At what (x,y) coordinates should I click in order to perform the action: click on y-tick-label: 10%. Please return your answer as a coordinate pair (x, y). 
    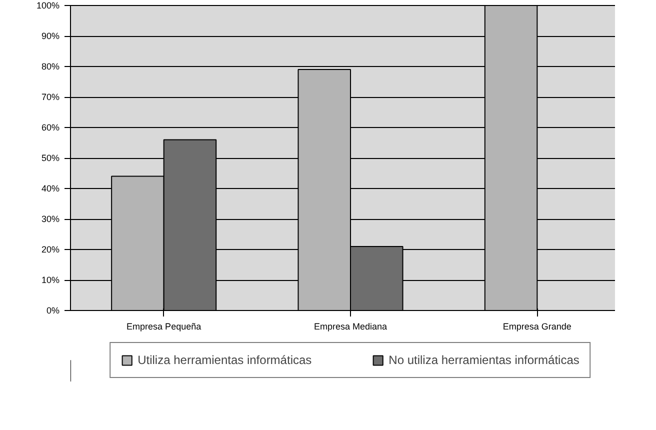
    Looking at the image, I should click on (50, 280).